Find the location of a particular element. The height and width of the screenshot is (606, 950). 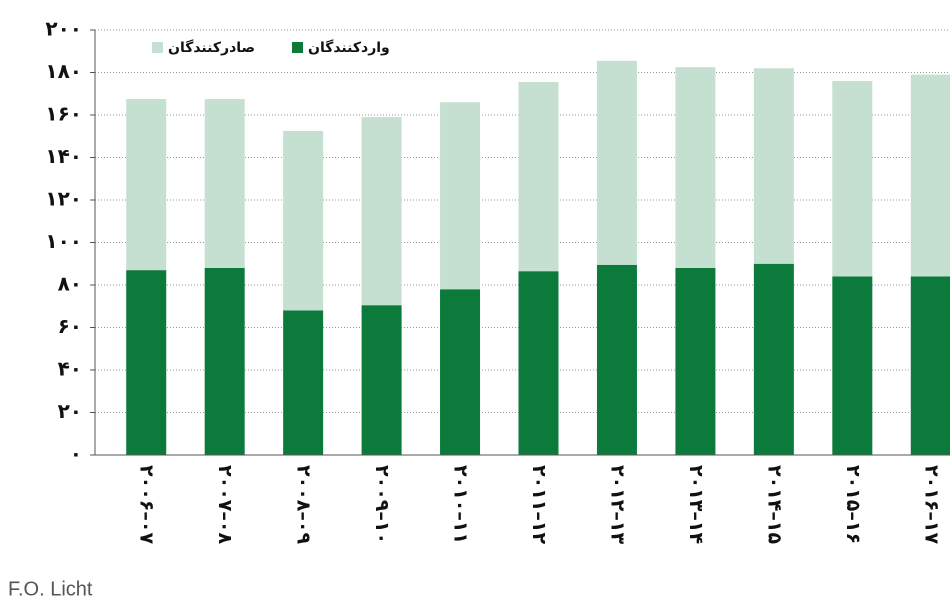

x-tick-label: ۲۰۰۶–۰۷ is located at coordinates (147, 504).